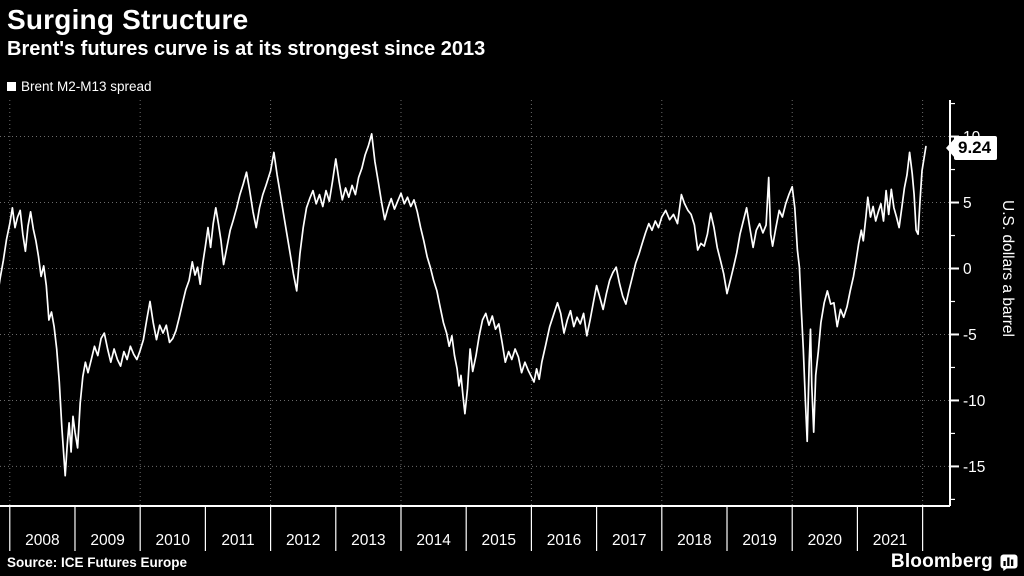 This screenshot has height=576, width=1024. Describe the element at coordinates (433, 540) in the screenshot. I see `x-axis-label: 2014` at that location.